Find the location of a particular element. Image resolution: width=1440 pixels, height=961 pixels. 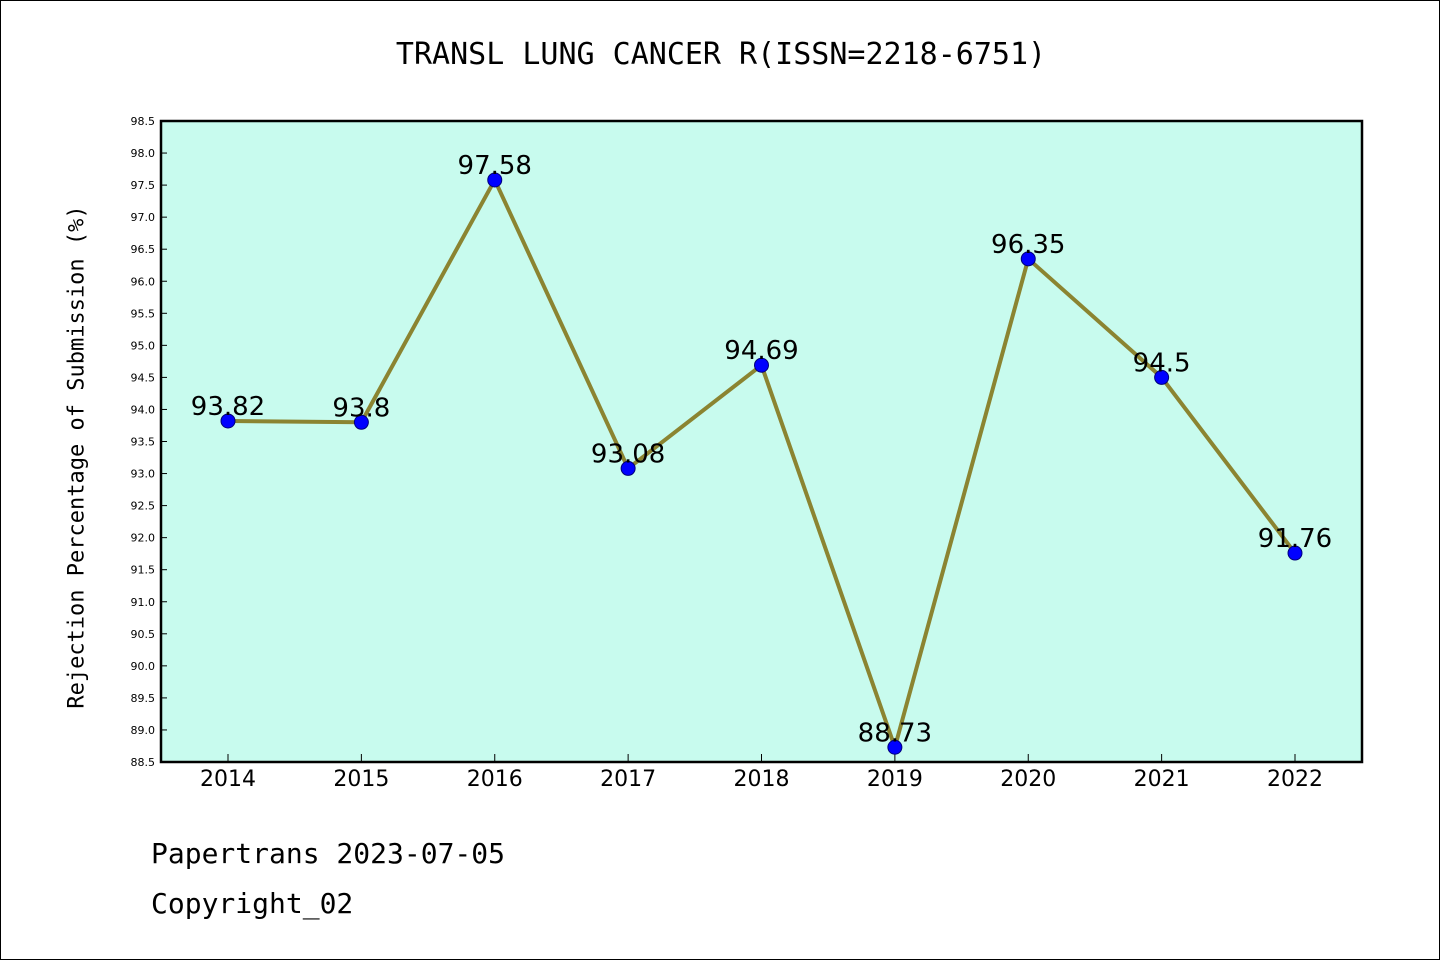

y-tick-label: 96.5 is located at coordinates (143, 249).